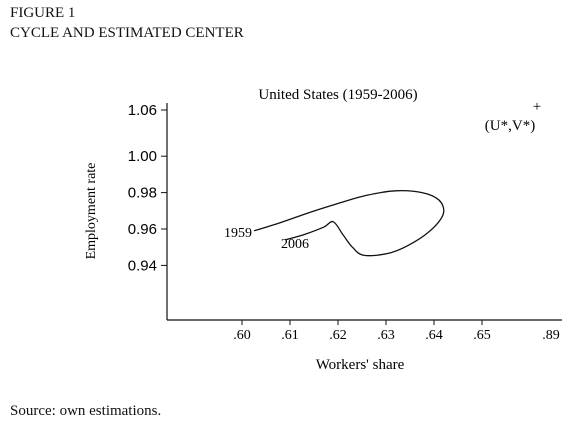 The height and width of the screenshot is (430, 575). I want to click on center-point-label: (U*,V*), so click(510, 126).